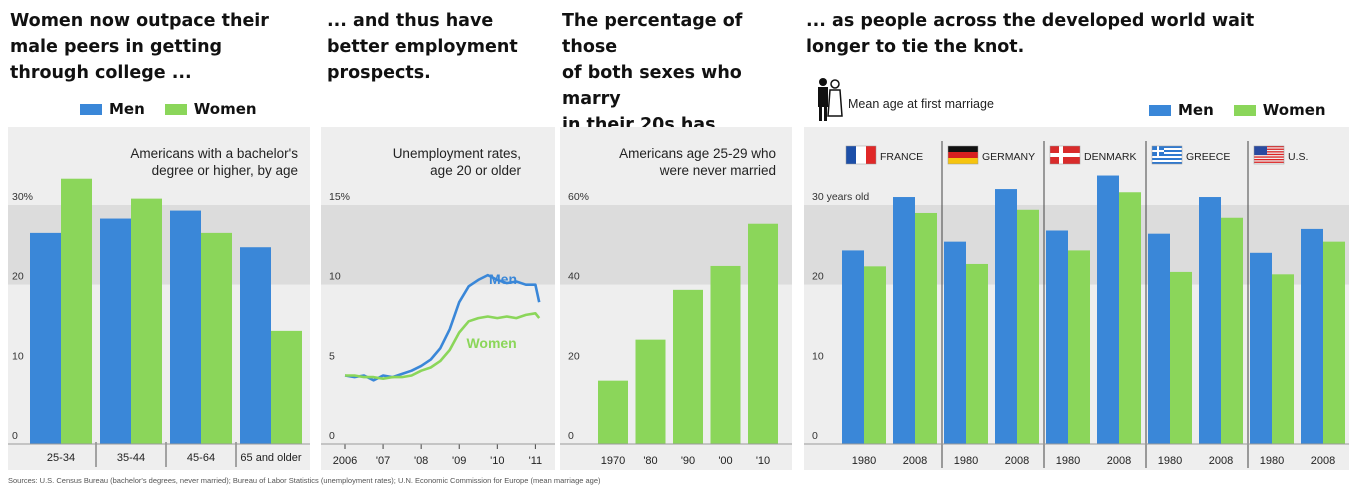 The height and width of the screenshot is (489, 1353). I want to click on marriage-note: Mean age at first marriage, so click(921, 104).